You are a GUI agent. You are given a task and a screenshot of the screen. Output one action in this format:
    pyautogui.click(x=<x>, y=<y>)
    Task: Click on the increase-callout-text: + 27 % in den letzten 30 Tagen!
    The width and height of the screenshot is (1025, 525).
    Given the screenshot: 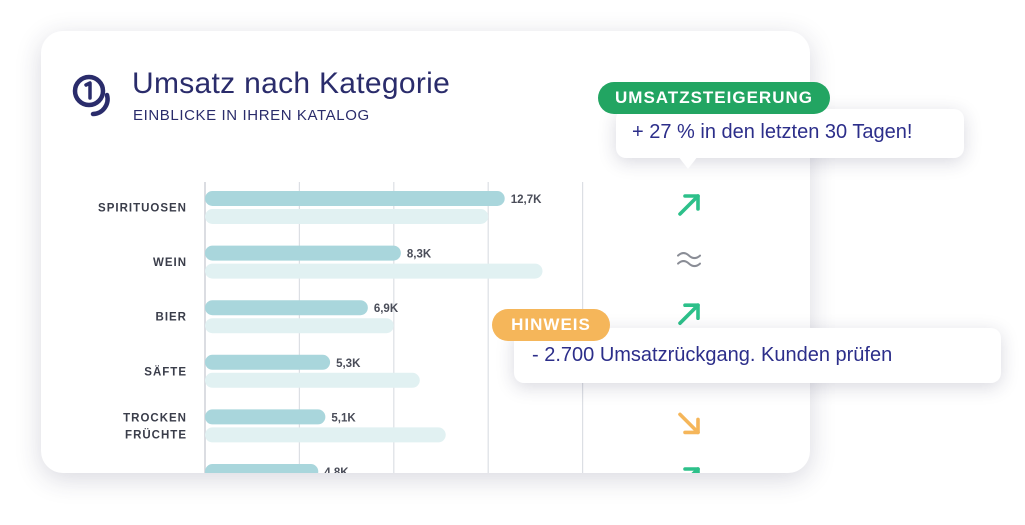 What is the action you would take?
    pyautogui.click(x=772, y=132)
    